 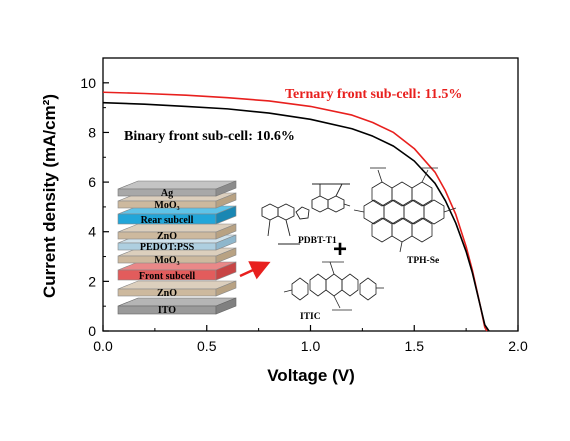 I want to click on x-tick-label: 0.0, so click(x=103, y=346).